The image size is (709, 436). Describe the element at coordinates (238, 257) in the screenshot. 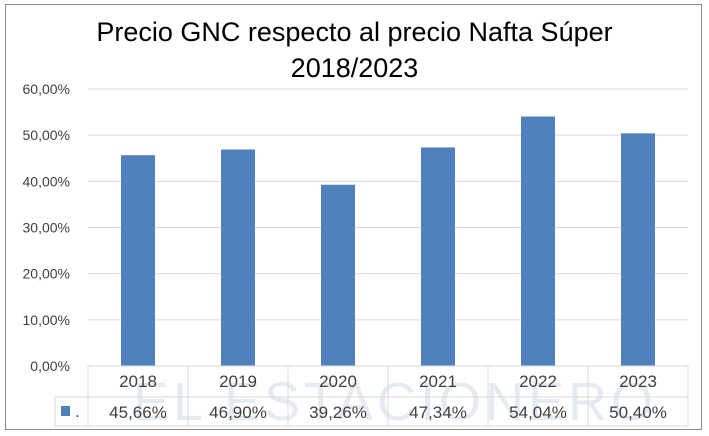

I see `bar-2019` at that location.